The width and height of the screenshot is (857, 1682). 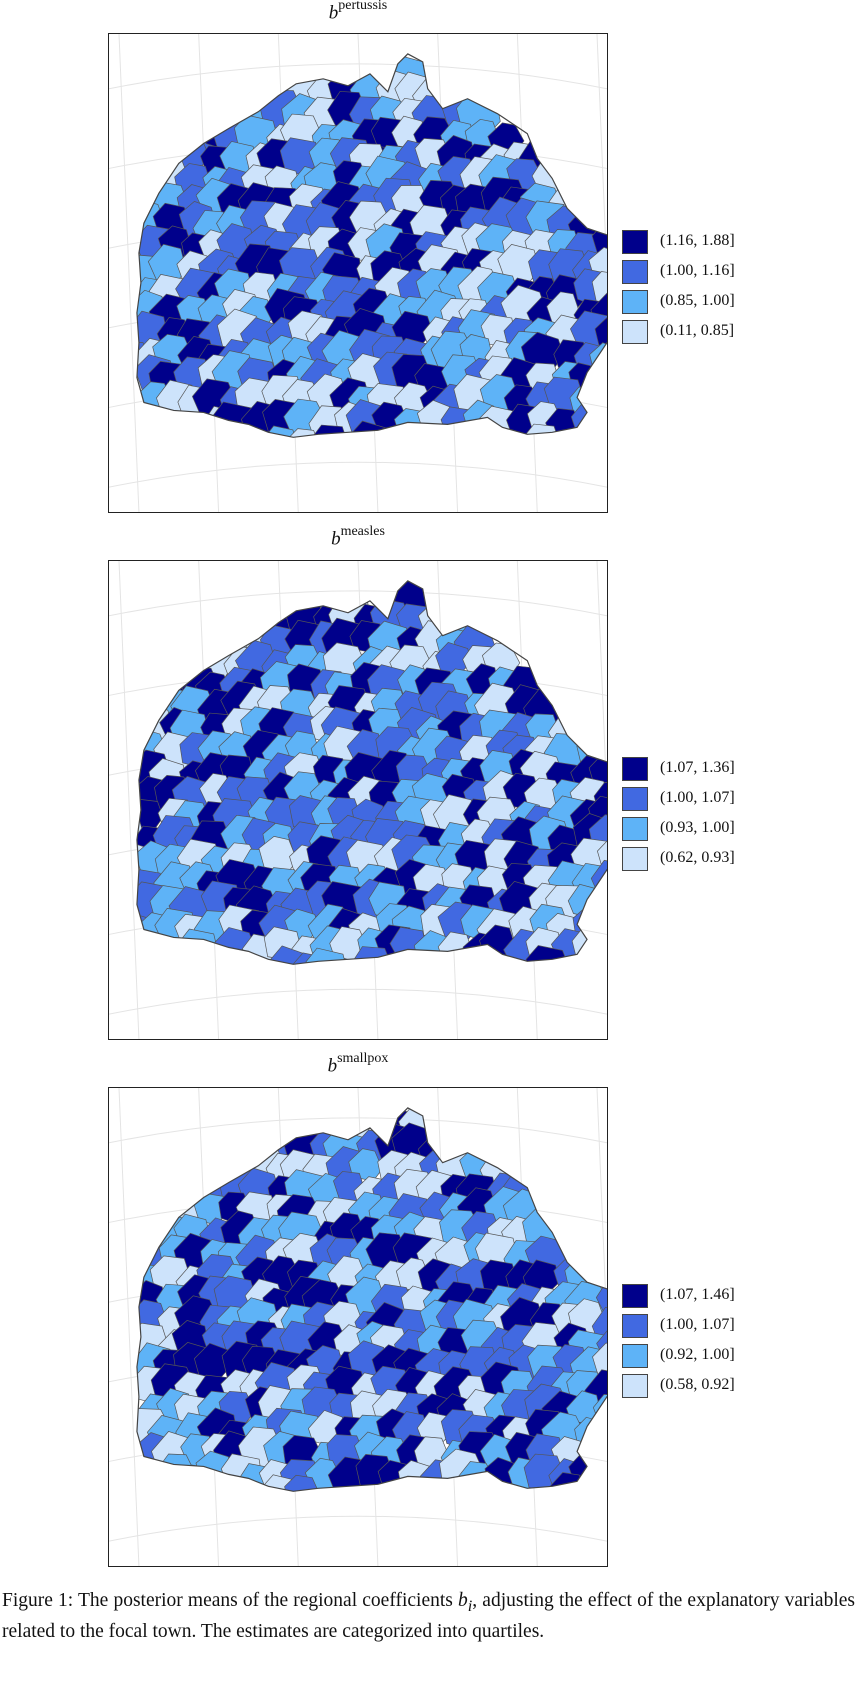 What do you see at coordinates (363, 1058) in the screenshot?
I see `title-superscript: smallpox` at bounding box center [363, 1058].